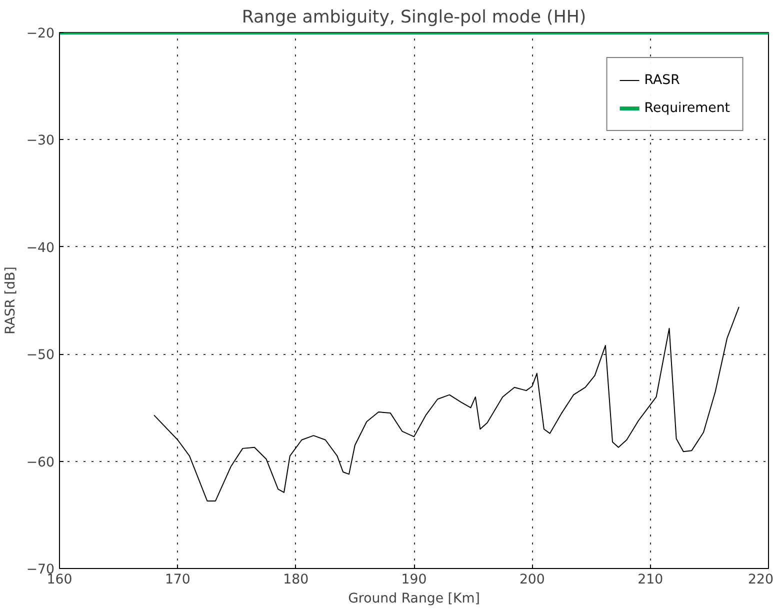 The height and width of the screenshot is (609, 773). What do you see at coordinates (40, 34) in the screenshot?
I see `y-tick-label: −20` at bounding box center [40, 34].